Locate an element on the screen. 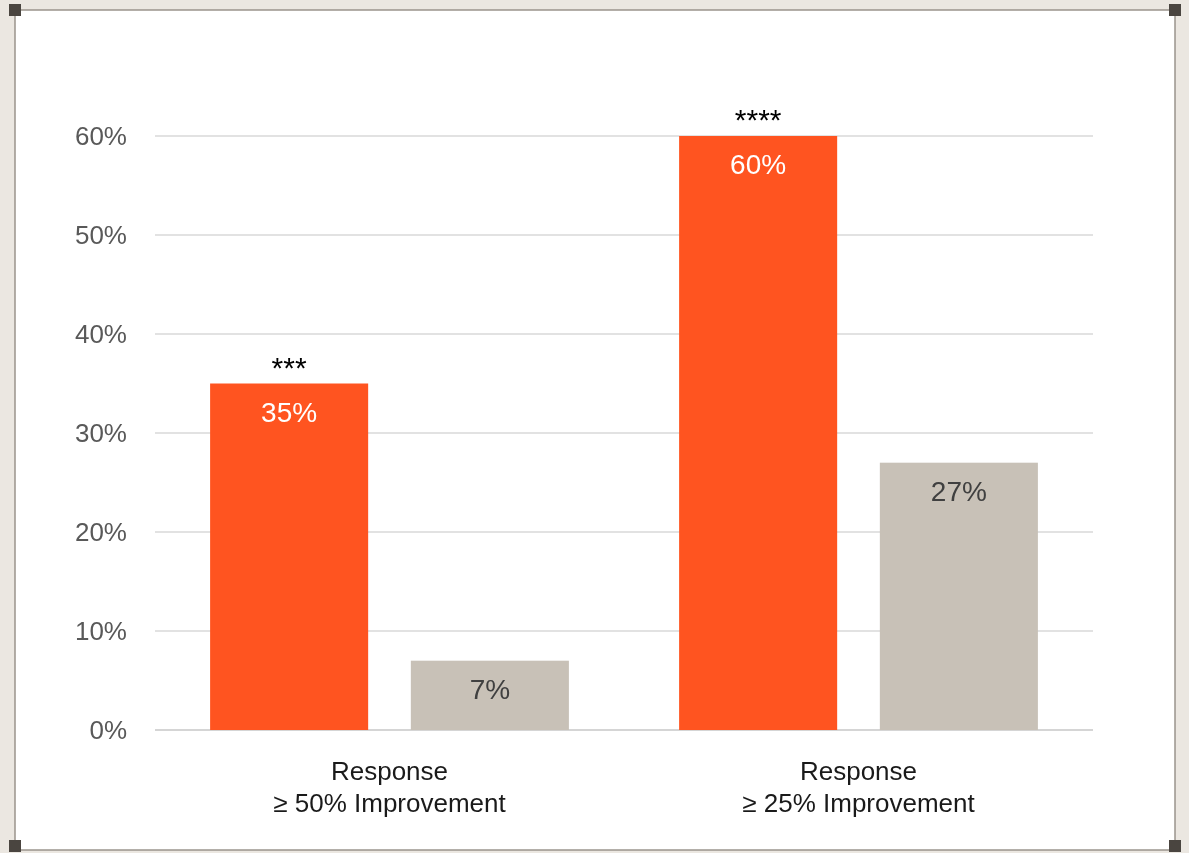  y-tick-label: 30% is located at coordinates (100, 433).